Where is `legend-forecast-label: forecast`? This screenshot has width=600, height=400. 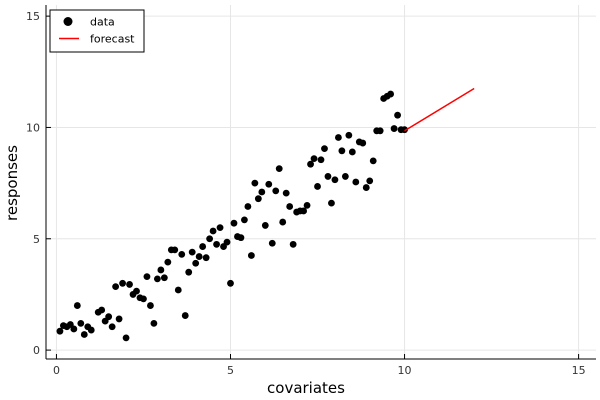 legend-forecast-label: forecast is located at coordinates (112, 39).